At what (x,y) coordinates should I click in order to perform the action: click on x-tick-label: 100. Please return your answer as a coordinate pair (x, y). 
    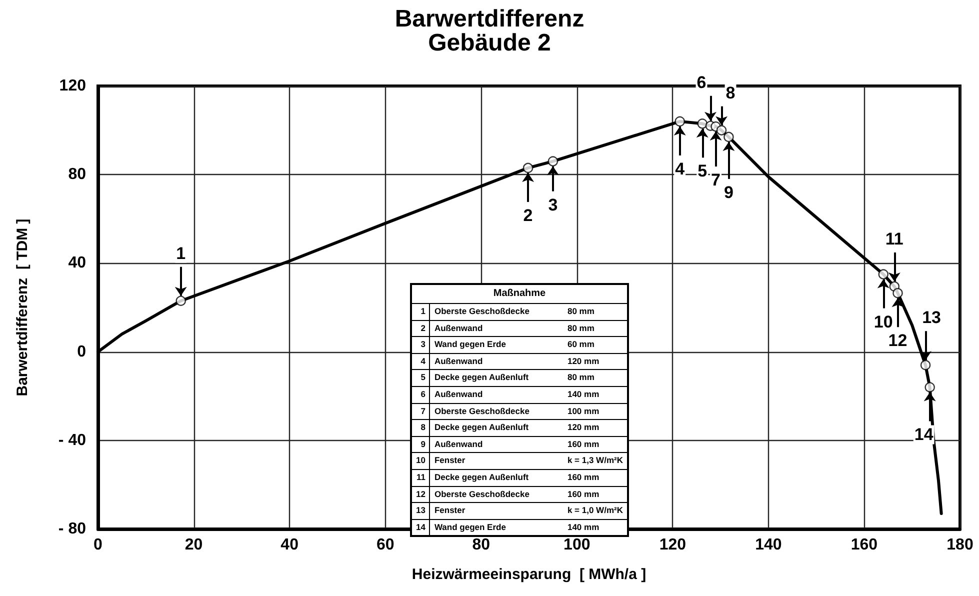
    Looking at the image, I should click on (577, 545).